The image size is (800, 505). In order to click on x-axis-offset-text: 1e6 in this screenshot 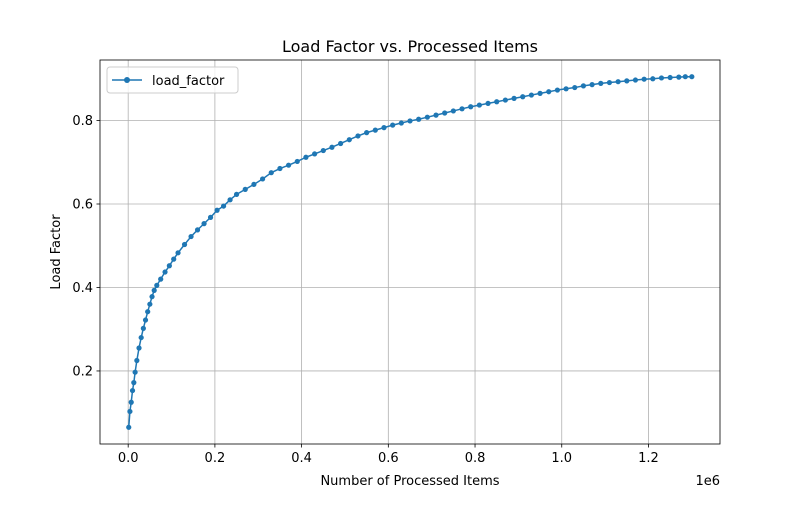, I will do `click(707, 481)`.